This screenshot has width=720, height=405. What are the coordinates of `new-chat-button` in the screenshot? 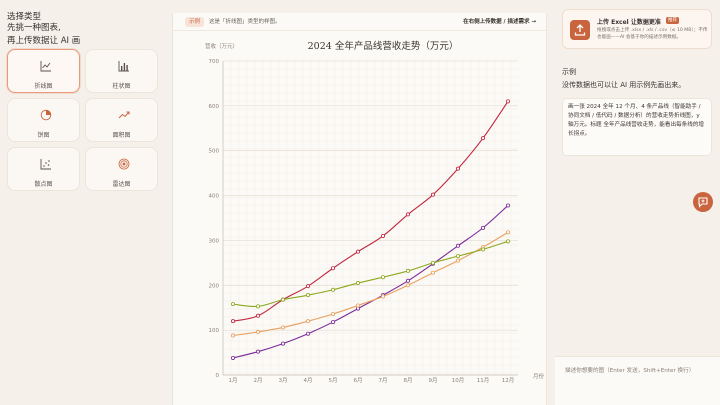 It's located at (703, 202).